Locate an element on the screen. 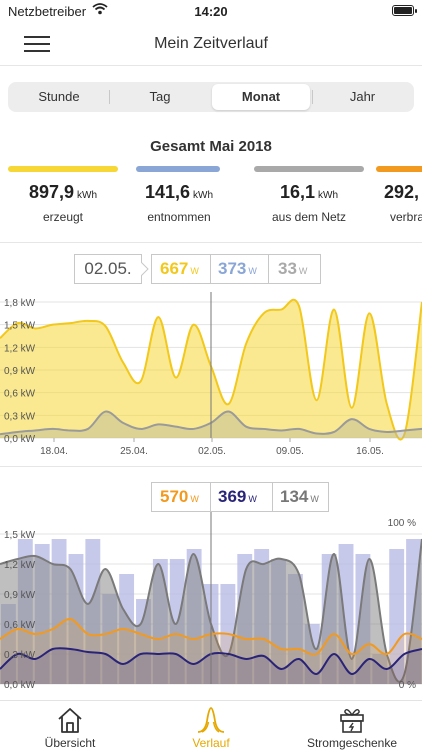  period-selector: Stunde Tag Monat Jahr is located at coordinates (211, 97).